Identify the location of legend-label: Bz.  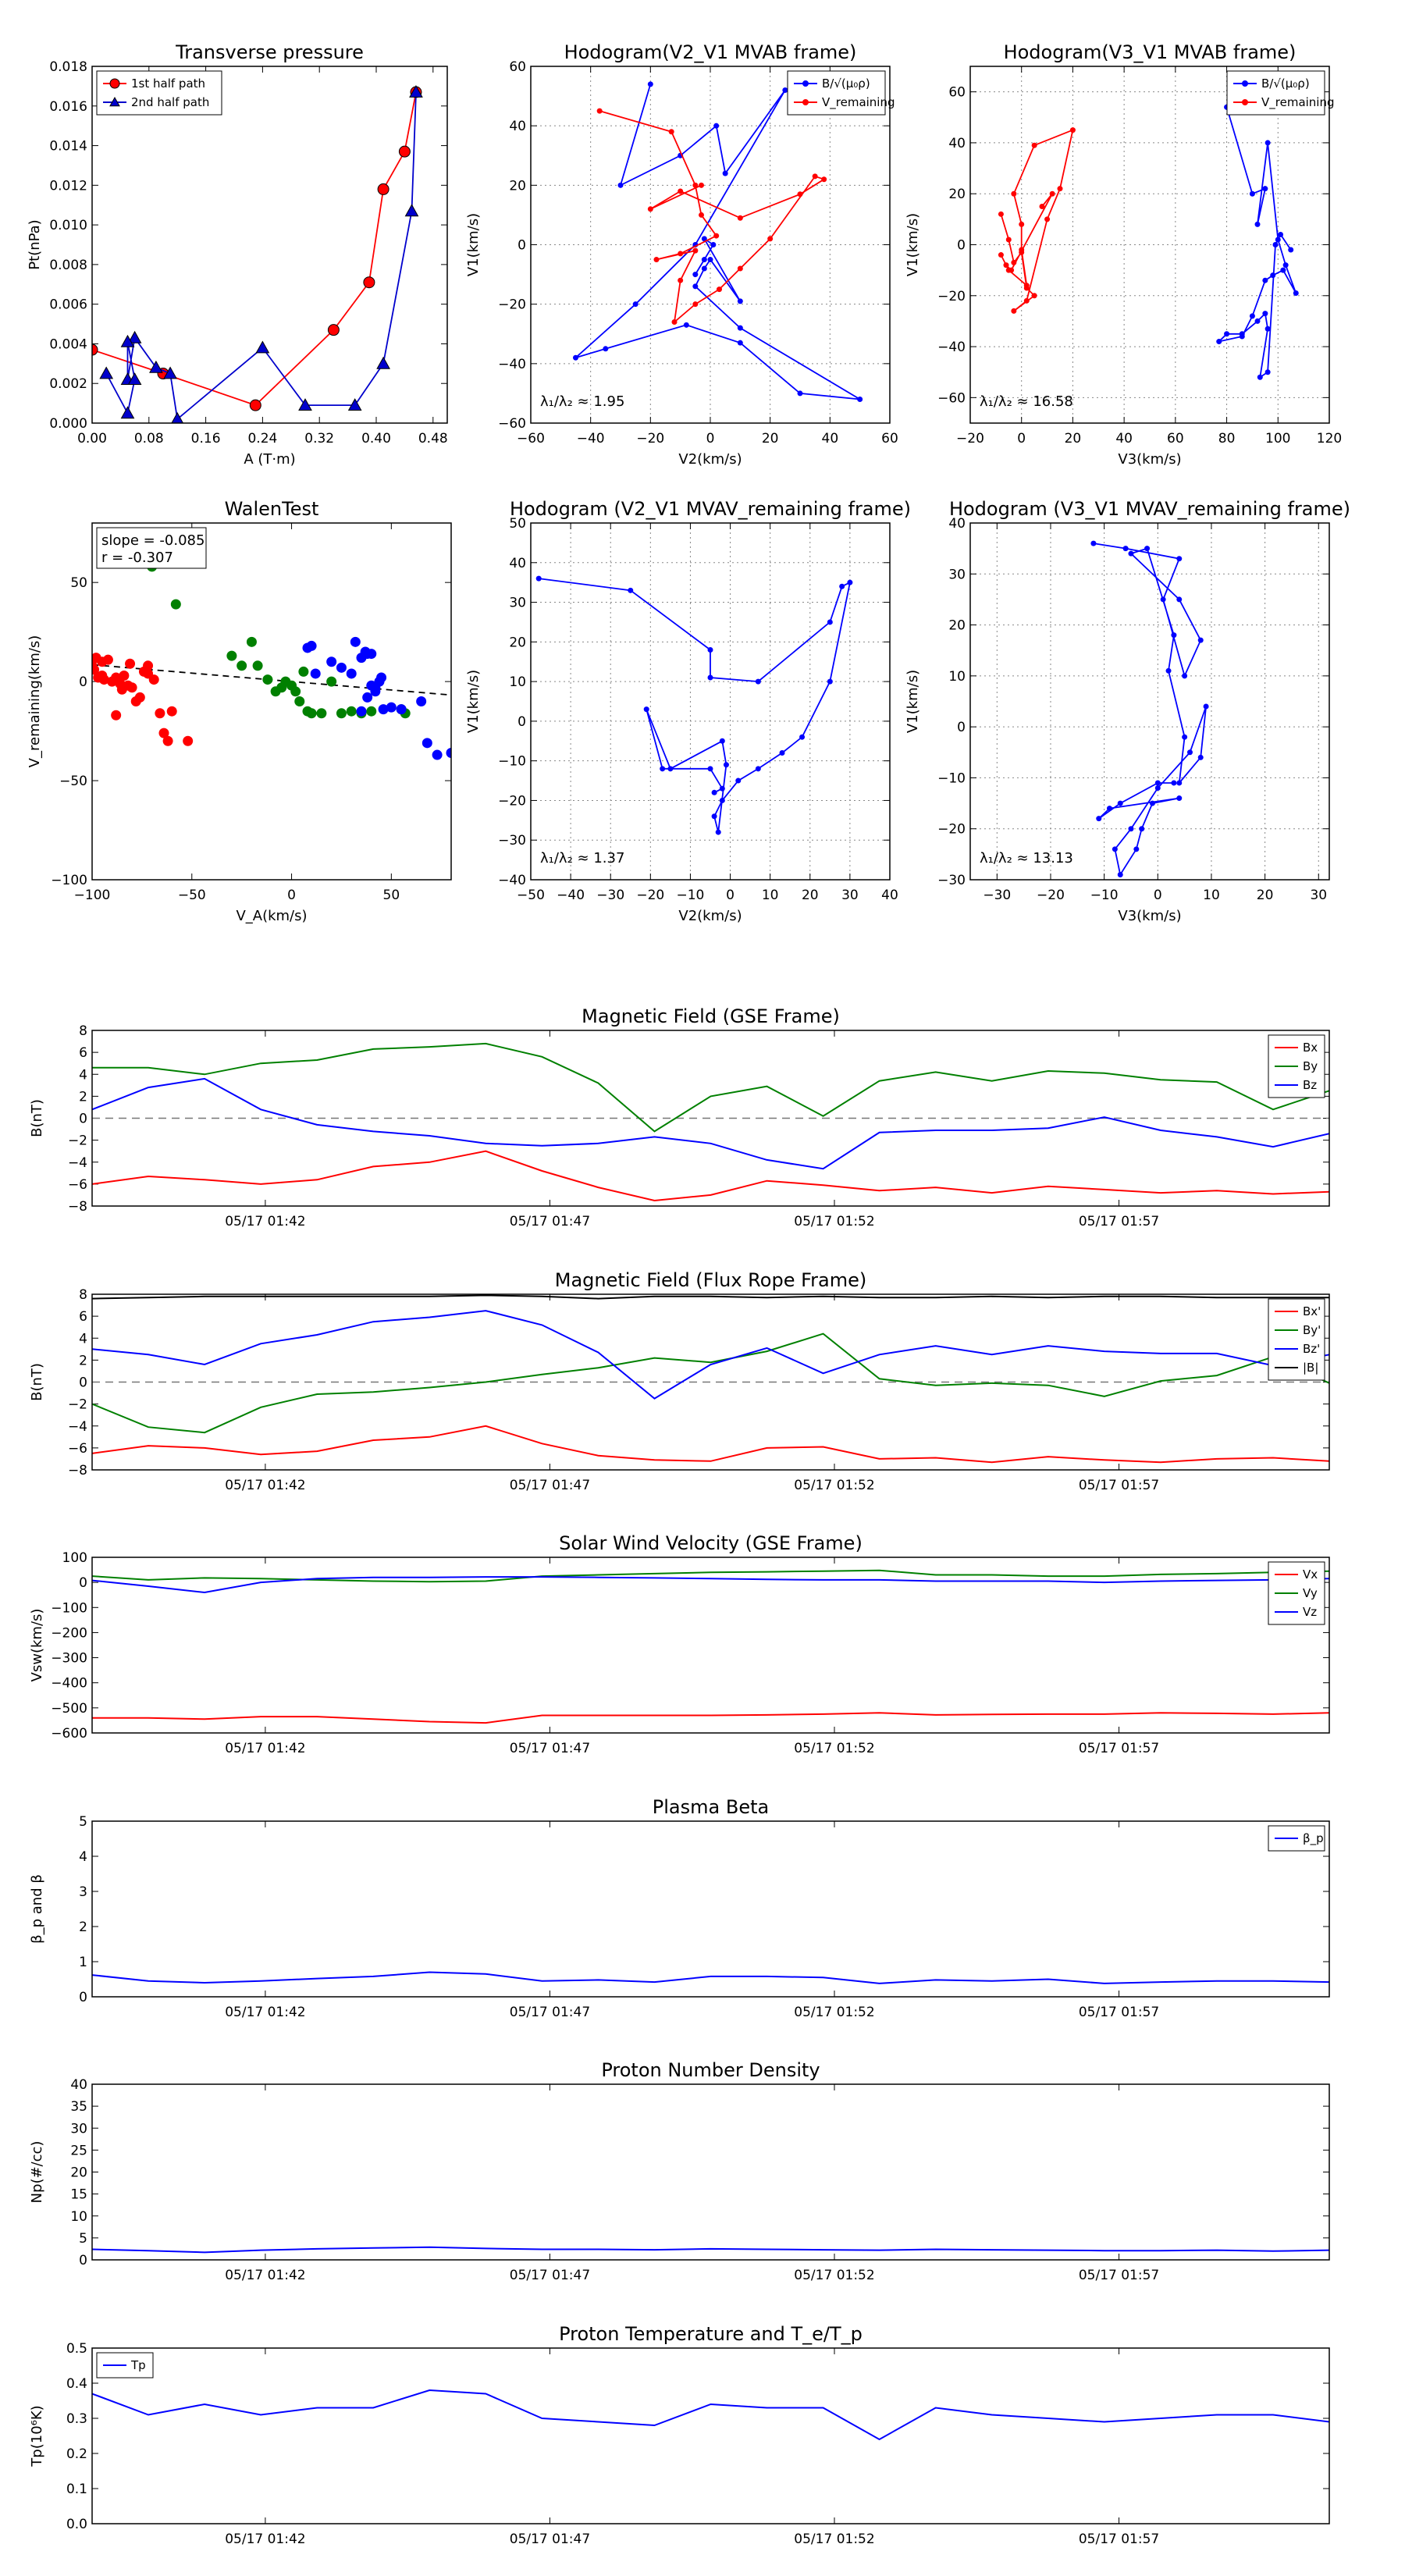
(1310, 1085).